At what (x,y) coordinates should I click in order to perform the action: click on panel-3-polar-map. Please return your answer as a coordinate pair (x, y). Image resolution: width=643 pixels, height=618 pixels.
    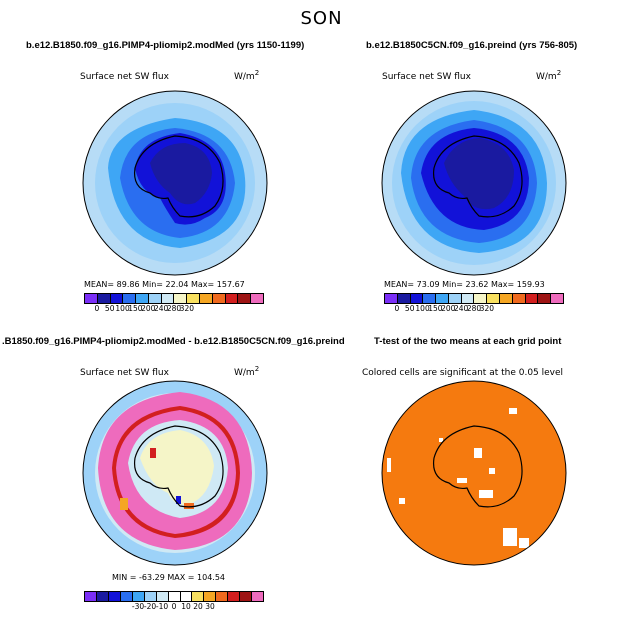
    Looking at the image, I should click on (175, 473).